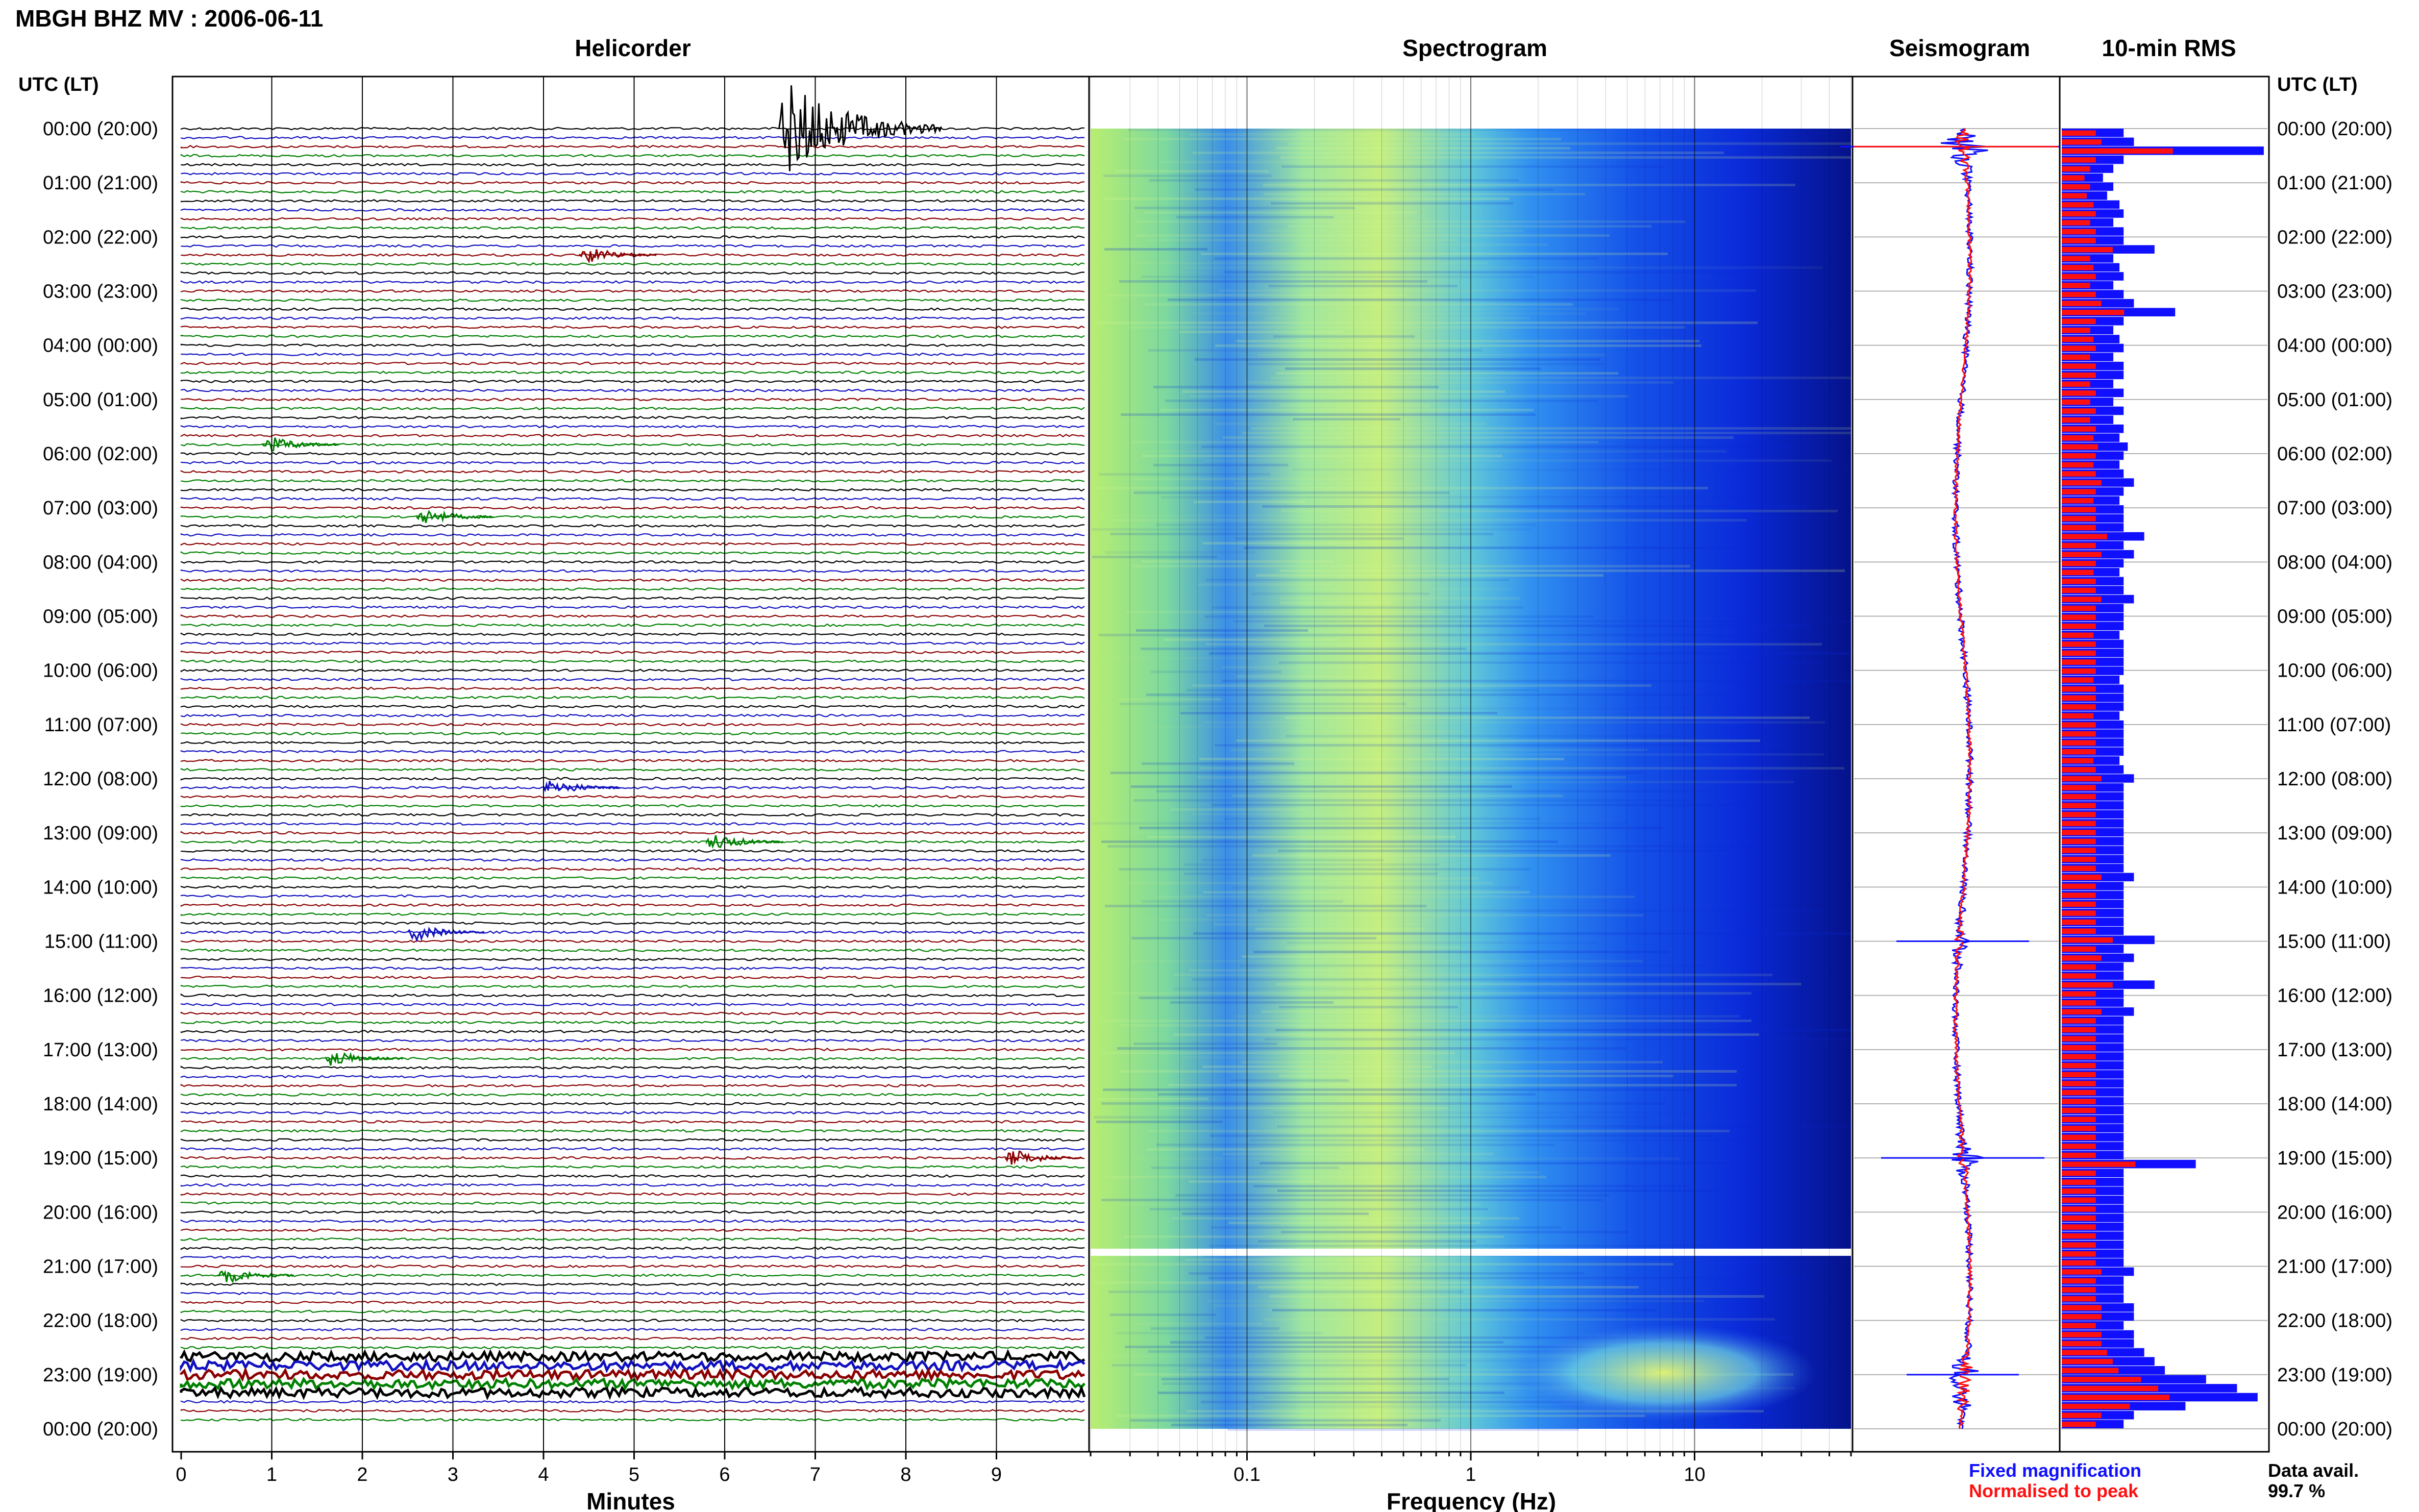  I want to click on time-label-right: 16:00 (12:00), so click(2334, 996).